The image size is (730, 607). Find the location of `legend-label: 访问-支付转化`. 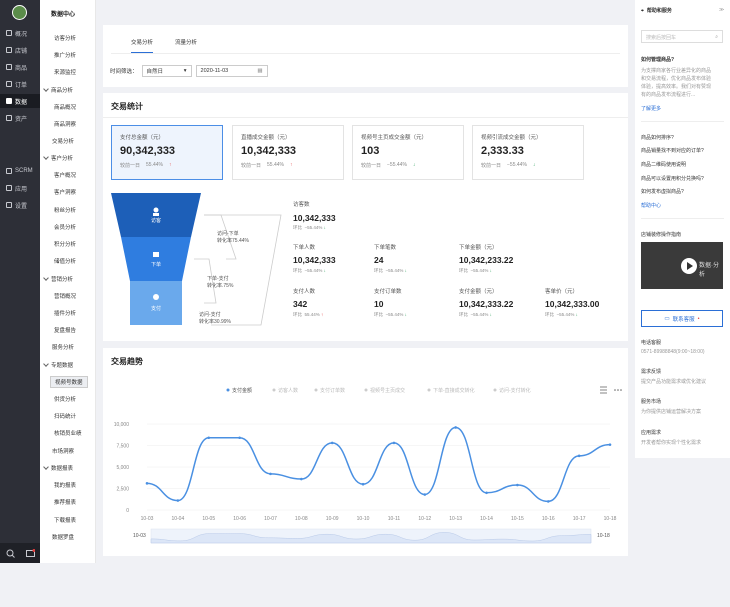

legend-label: 访问-支付转化 is located at coordinates (515, 390).